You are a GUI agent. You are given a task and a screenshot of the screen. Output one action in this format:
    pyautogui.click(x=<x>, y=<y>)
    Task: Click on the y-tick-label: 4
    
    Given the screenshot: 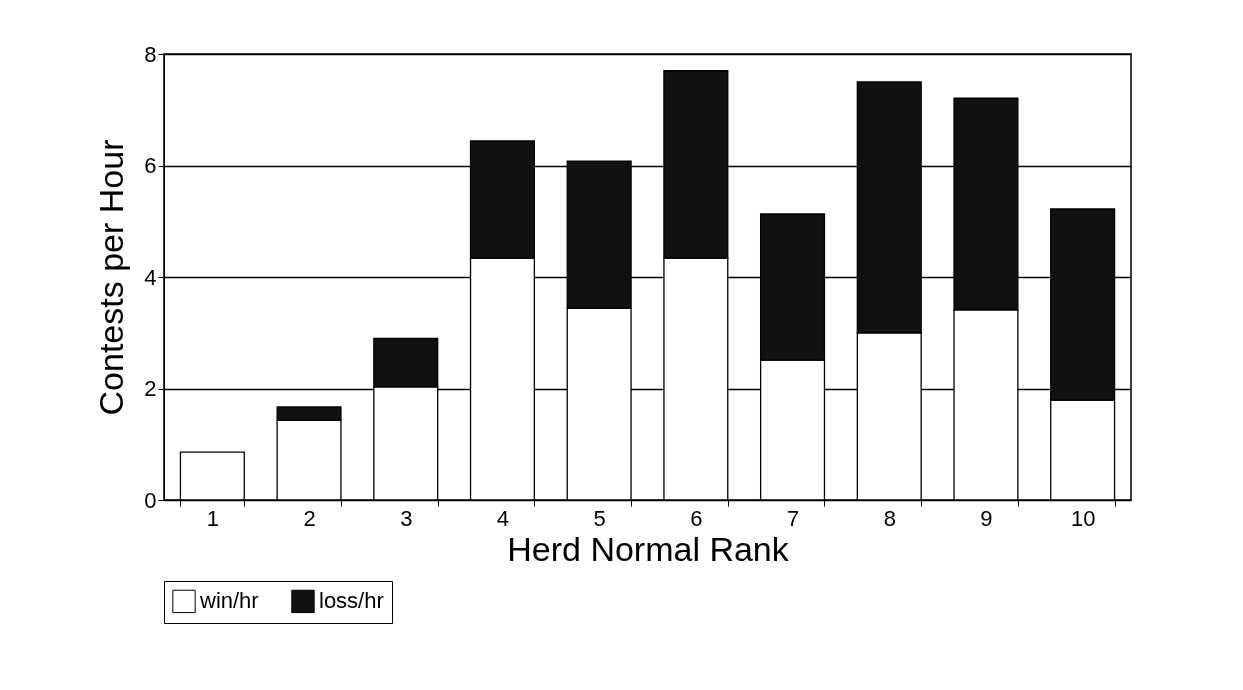 What is the action you would take?
    pyautogui.click(x=150, y=277)
    